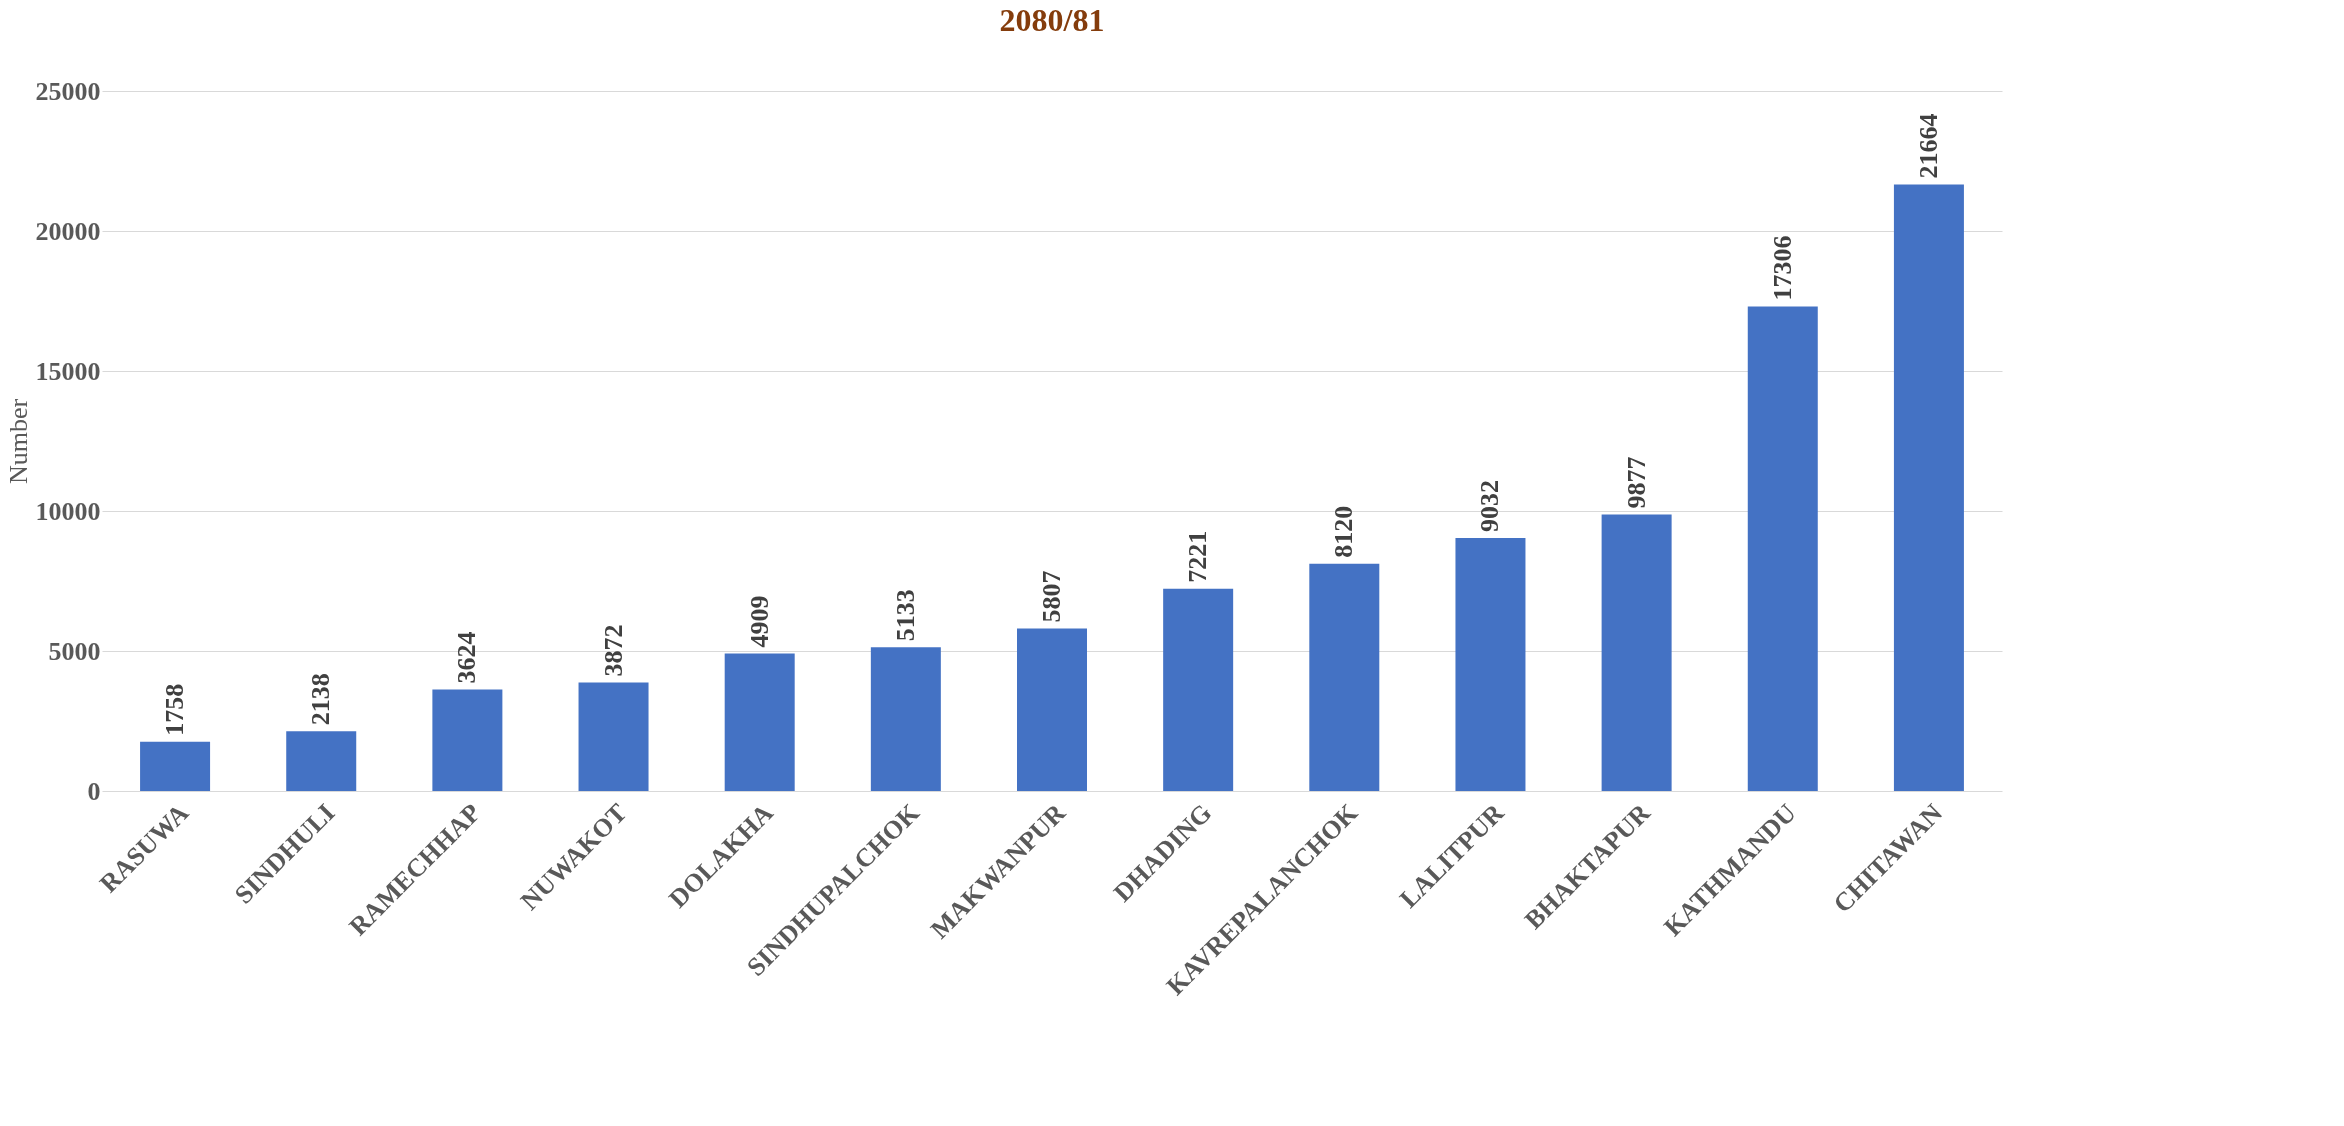 Image resolution: width=2344 pixels, height=1126 pixels. Describe the element at coordinates (94, 791) in the screenshot. I see `y-tick-label: 0` at that location.